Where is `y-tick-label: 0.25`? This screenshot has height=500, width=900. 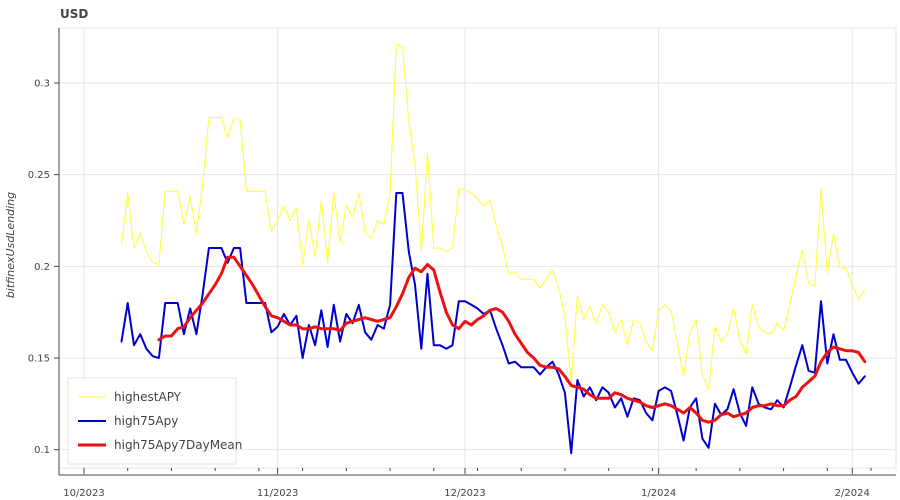
y-tick-label: 0.25 is located at coordinates (39, 175).